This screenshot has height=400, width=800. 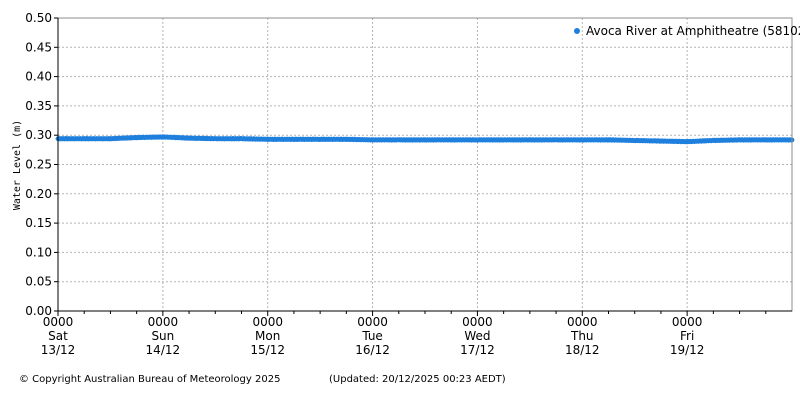 What do you see at coordinates (417, 379) in the screenshot?
I see `updated-text: (Updated: 20/12/2025 00:23 AEDT)` at bounding box center [417, 379].